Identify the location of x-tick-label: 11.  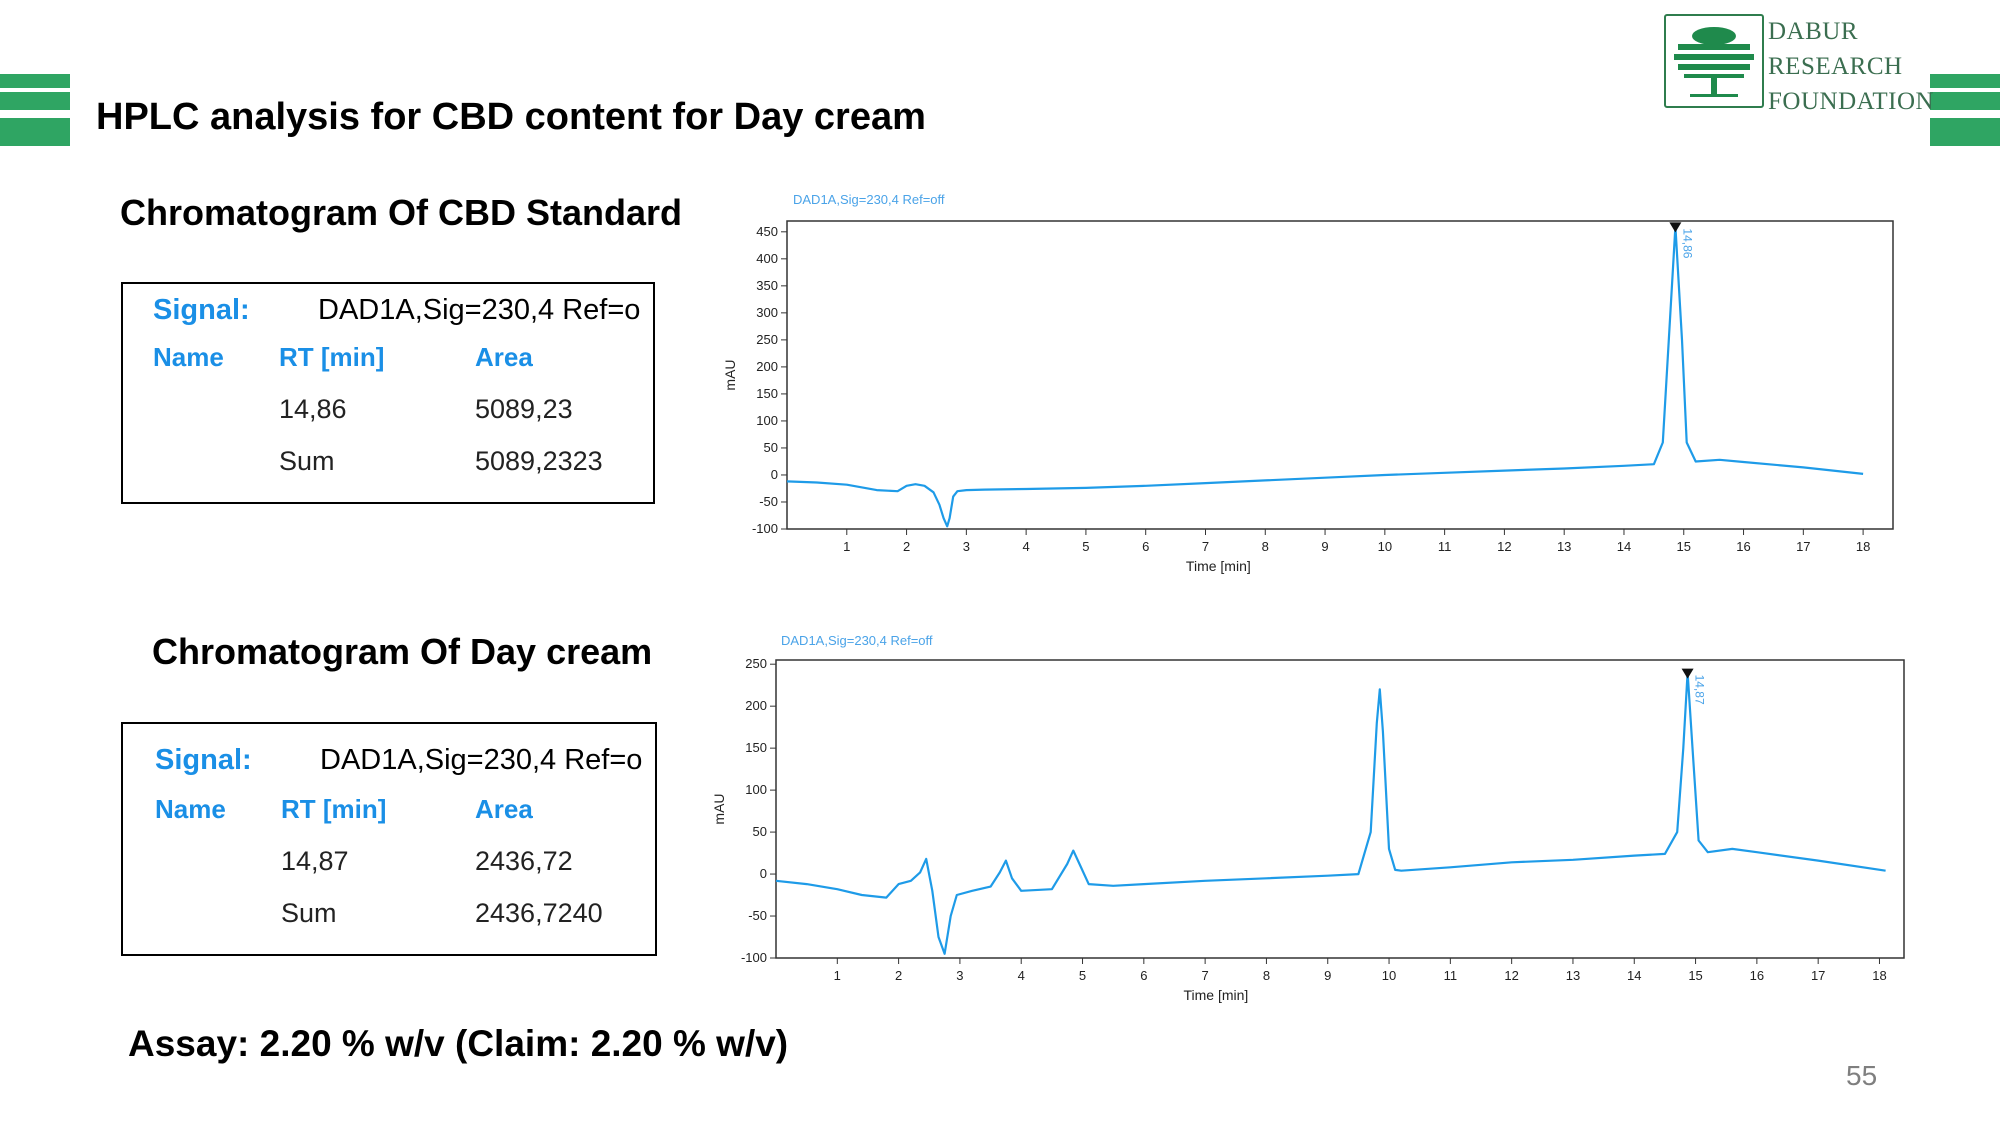
(1445, 546).